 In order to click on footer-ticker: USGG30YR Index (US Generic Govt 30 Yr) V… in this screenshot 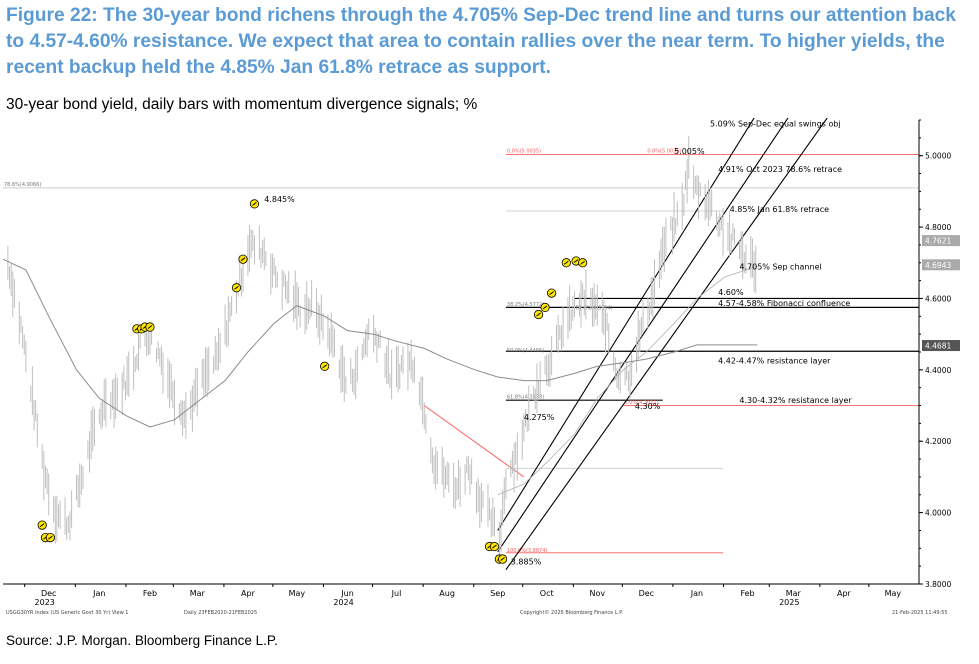, I will do `click(67, 613)`.